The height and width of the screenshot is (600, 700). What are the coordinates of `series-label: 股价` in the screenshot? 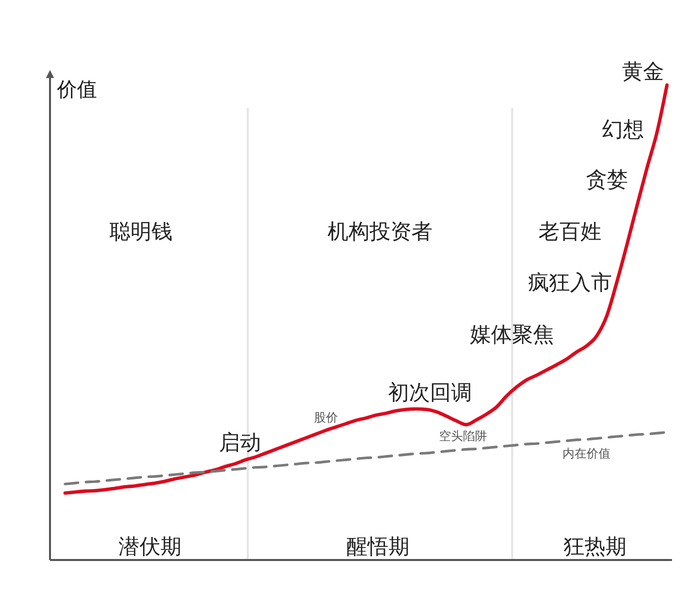 It's located at (326, 417).